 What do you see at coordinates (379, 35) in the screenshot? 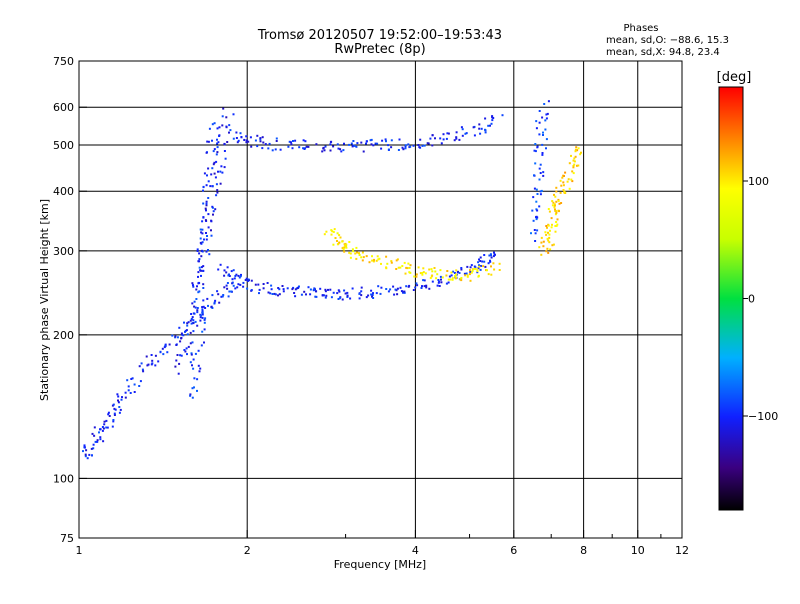
I see `chart-title: Tromsø 20120507 19:52:00–19:53:43` at bounding box center [379, 35].